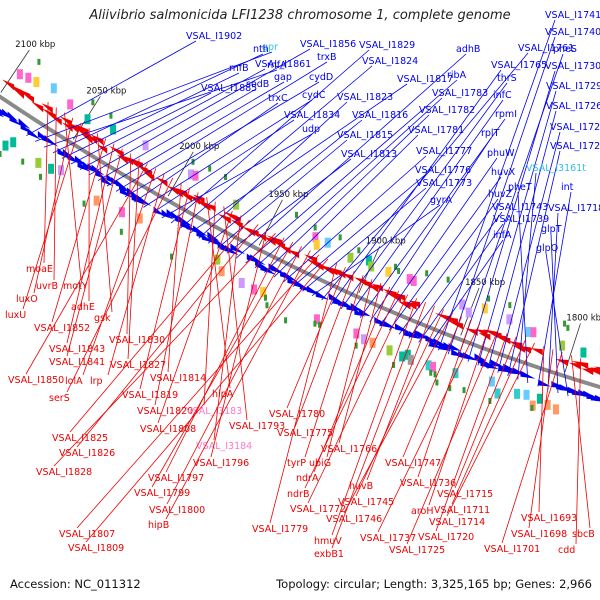 The width and height of the screenshot is (600, 600). What do you see at coordinates (176, 478) in the screenshot?
I see `reverse-gene-label: VSAL_I1797` at bounding box center [176, 478].